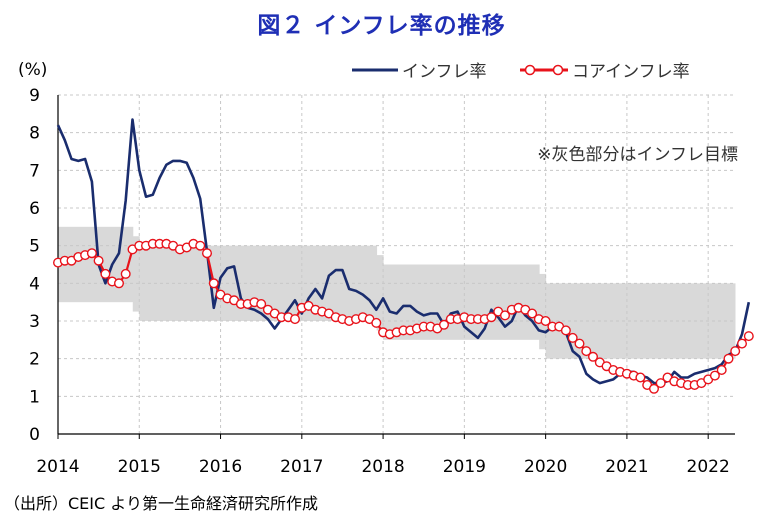 This screenshot has width=763, height=528. What do you see at coordinates (381, 26) in the screenshot?
I see `chart-title: 図２ インフレ率の推移` at bounding box center [381, 26].